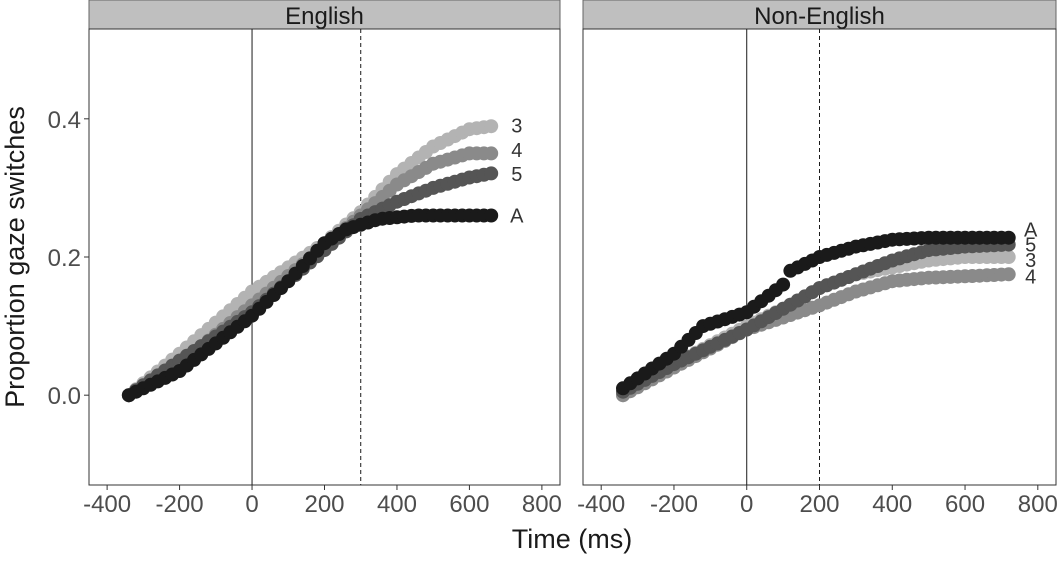 This screenshot has height=562, width=1058. What do you see at coordinates (64, 120) in the screenshot?
I see `y-tick-label: 0.4` at bounding box center [64, 120].